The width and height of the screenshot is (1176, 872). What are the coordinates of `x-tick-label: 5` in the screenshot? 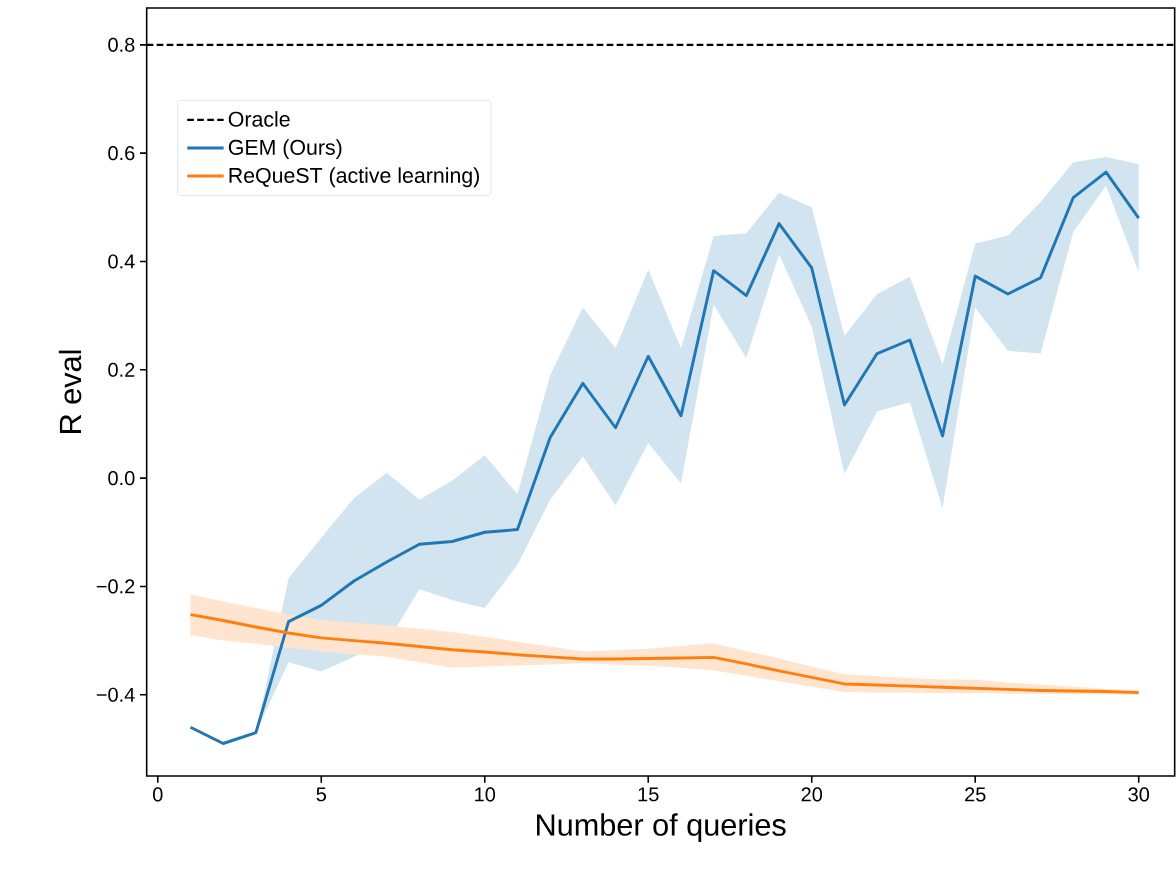 It's located at (321, 794).